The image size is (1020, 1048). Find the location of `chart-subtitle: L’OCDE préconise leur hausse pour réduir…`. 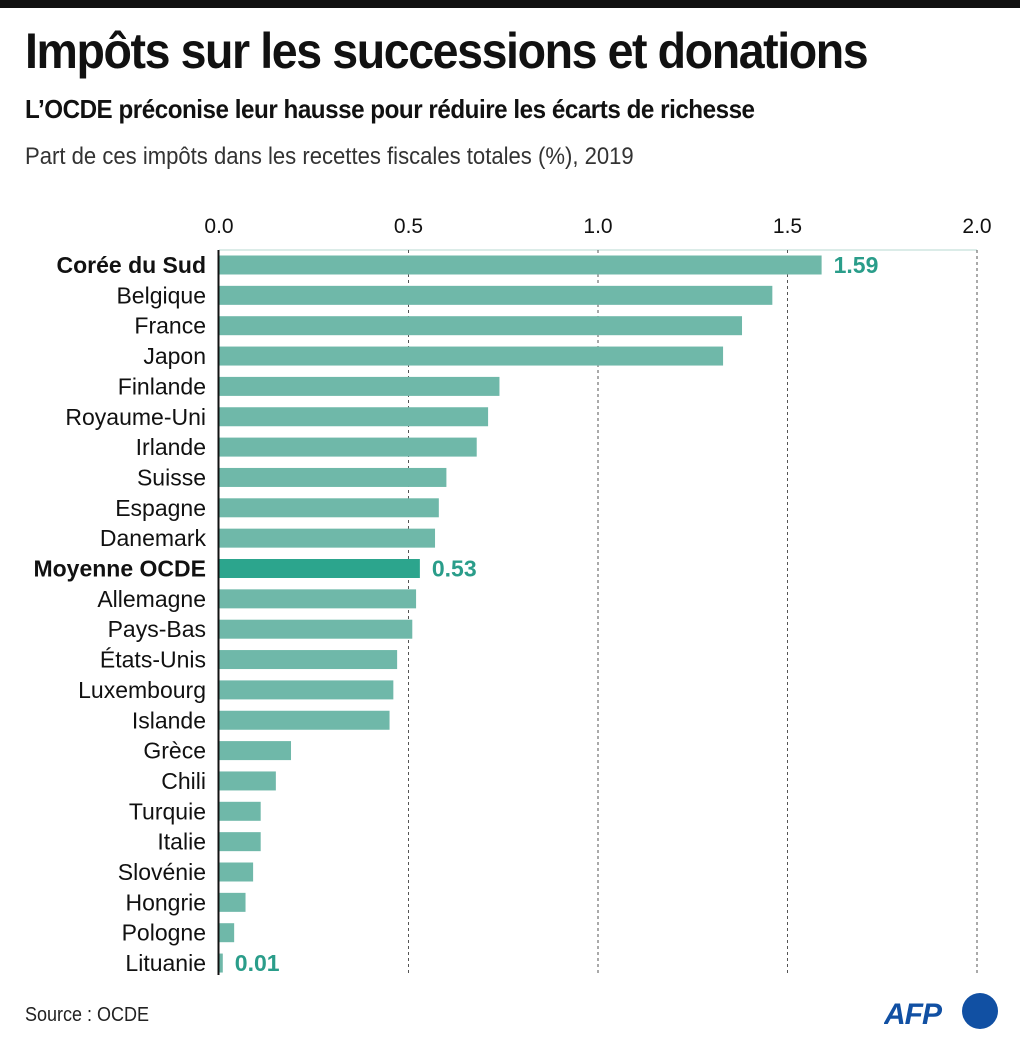

chart-subtitle: L’OCDE préconise leur hausse pour réduir… is located at coordinates (390, 109).